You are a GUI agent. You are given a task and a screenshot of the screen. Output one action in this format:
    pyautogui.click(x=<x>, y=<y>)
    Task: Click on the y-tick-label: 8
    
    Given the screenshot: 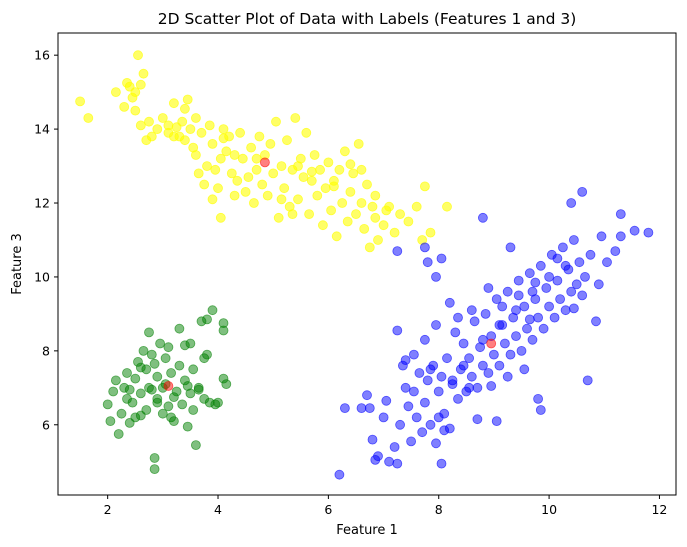 What is the action you would take?
    pyautogui.click(x=46, y=350)
    